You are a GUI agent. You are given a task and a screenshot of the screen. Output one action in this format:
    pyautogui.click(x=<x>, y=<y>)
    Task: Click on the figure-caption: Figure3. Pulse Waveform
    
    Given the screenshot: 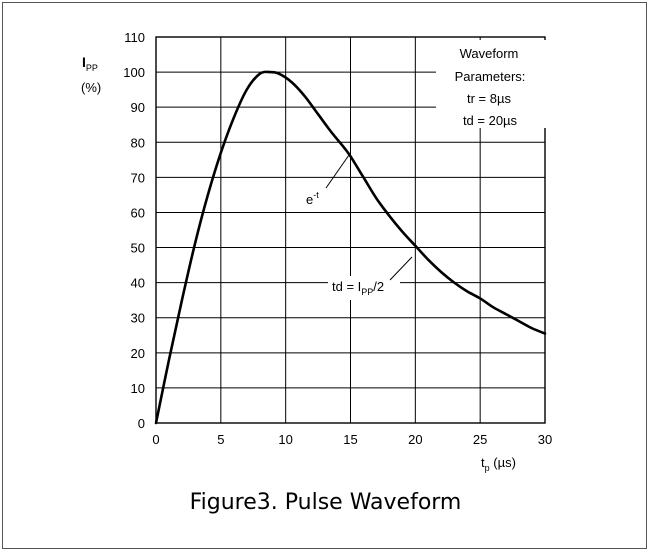 What is the action you would take?
    pyautogui.click(x=325, y=502)
    